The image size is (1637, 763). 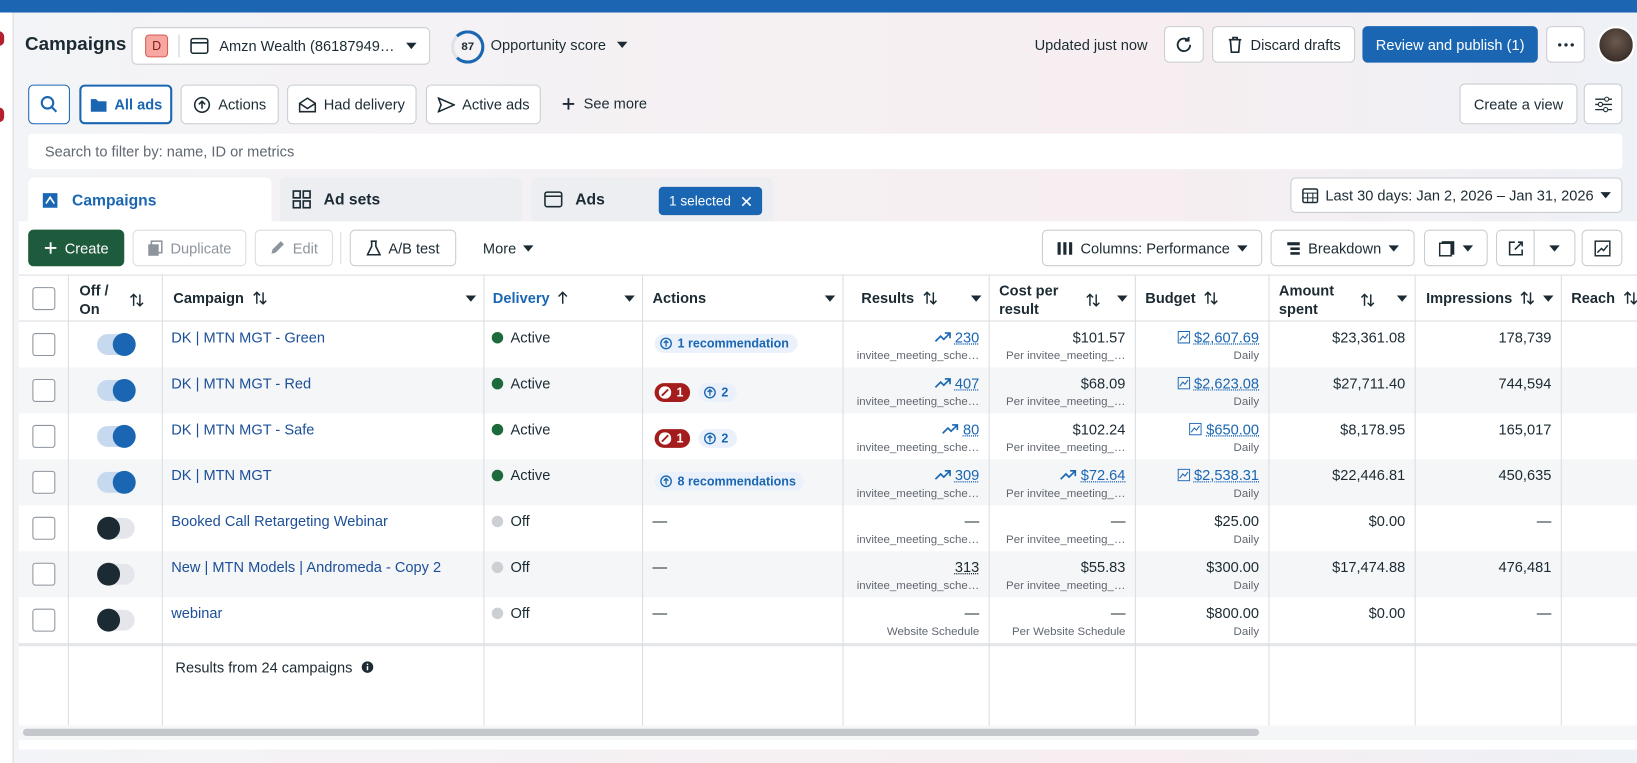 I want to click on budget: $2,538.31, so click(x=1218, y=475).